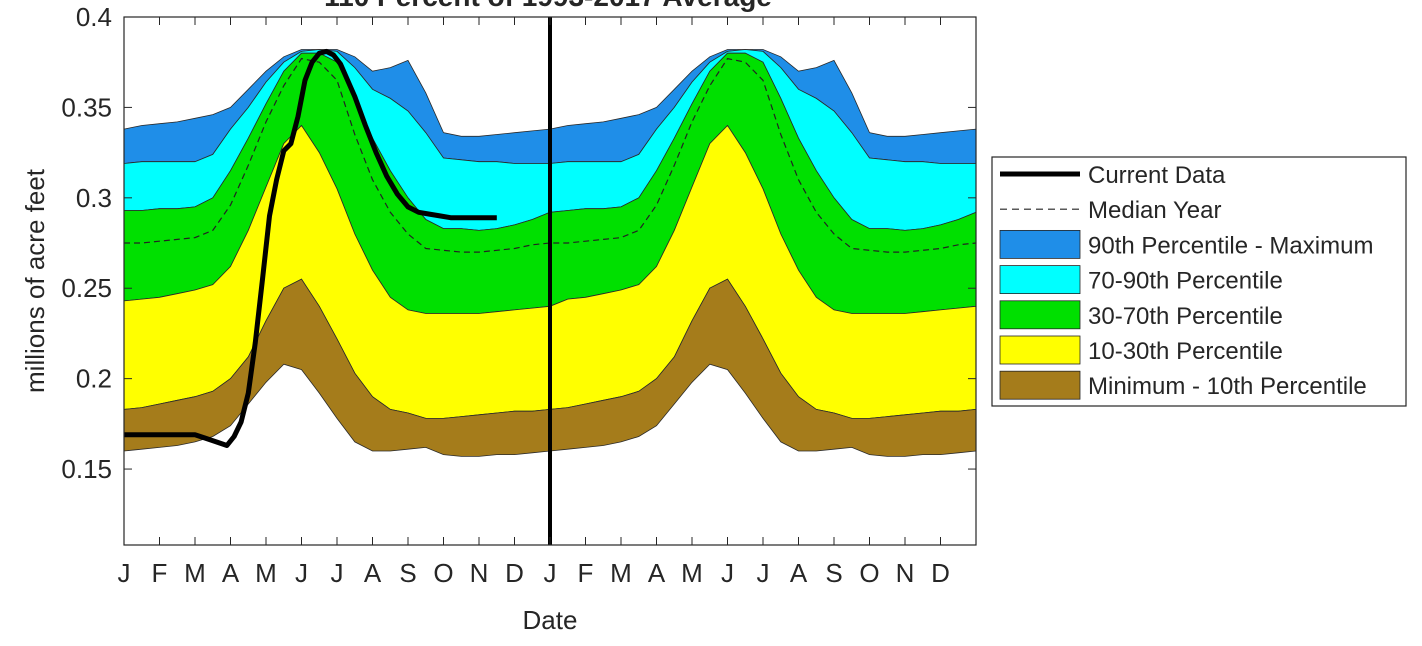  I want to click on x-axis-label: Date, so click(550, 620).